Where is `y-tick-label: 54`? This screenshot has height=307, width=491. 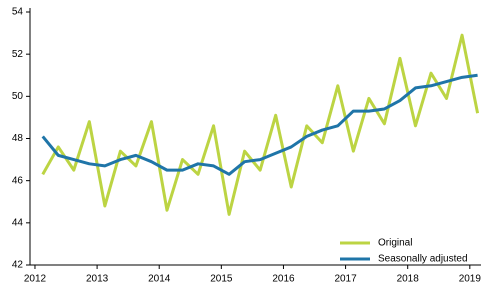
y-tick-label: 54 is located at coordinates (18, 12).